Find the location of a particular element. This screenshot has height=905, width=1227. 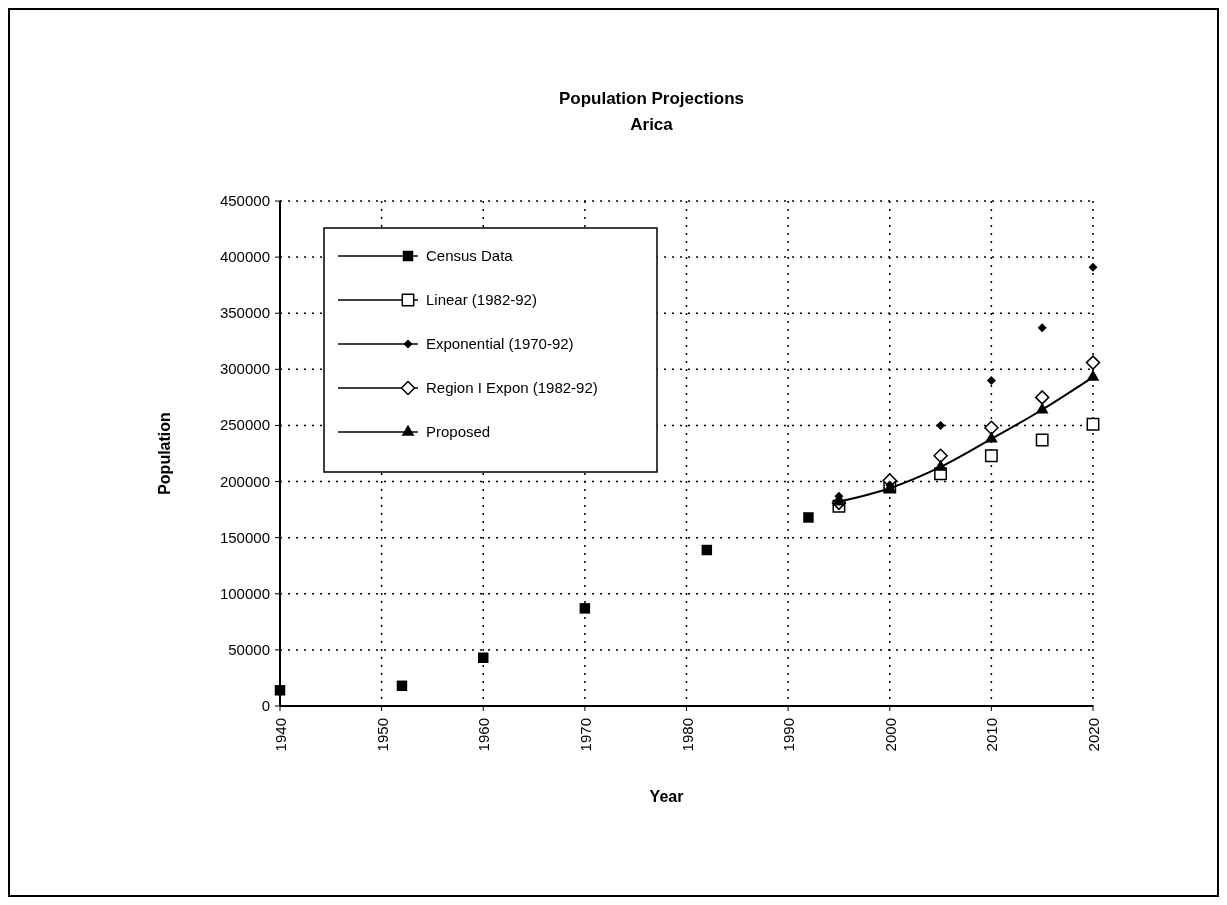

x-tick-label: 1990 is located at coordinates (789, 735).